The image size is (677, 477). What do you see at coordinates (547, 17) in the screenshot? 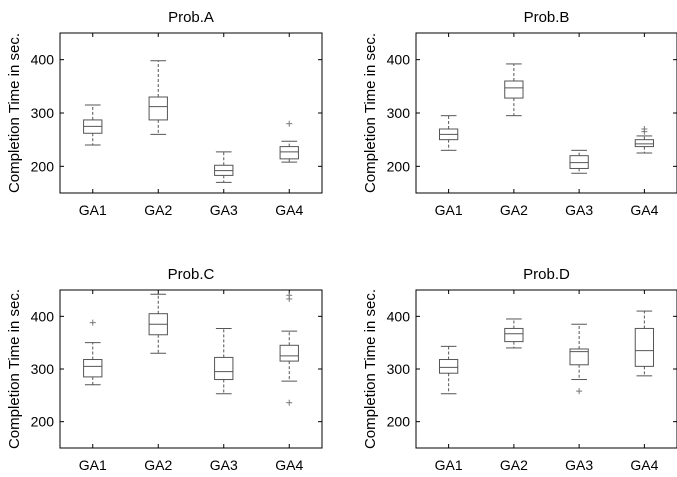
I see `chart-title: Prob.B` at bounding box center [547, 17].